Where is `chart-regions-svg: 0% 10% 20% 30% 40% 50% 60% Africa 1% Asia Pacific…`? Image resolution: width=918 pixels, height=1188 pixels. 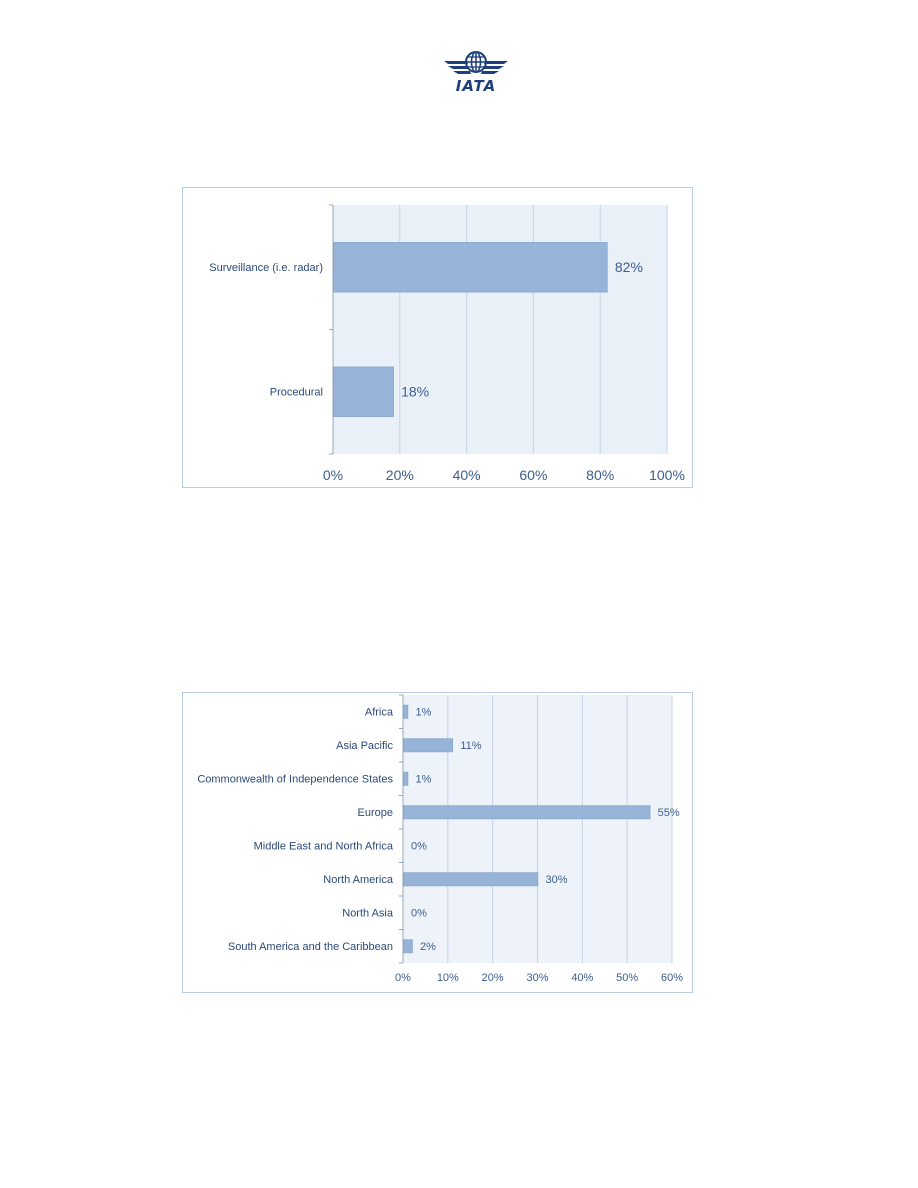 chart-regions-svg: 0% 10% 20% 30% 40% 50% 60% Africa 1% Asia Pacific… is located at coordinates (440, 839).